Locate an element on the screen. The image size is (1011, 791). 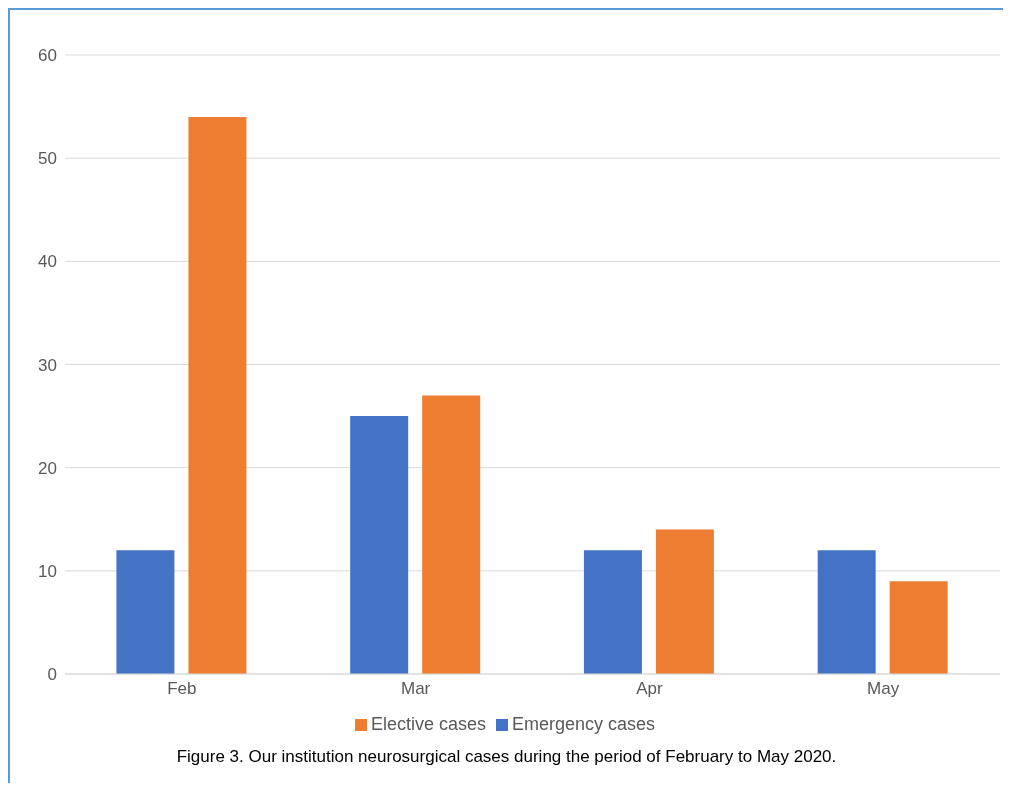
y-tick-label: 20 is located at coordinates (47, 468).